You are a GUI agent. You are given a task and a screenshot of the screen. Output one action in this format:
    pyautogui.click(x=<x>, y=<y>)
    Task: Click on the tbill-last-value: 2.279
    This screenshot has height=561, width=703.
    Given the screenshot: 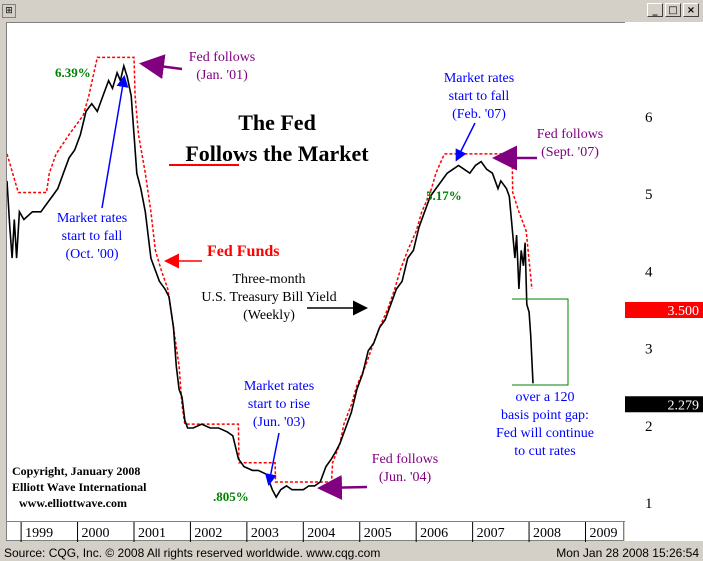 What is the action you would take?
    pyautogui.click(x=684, y=405)
    